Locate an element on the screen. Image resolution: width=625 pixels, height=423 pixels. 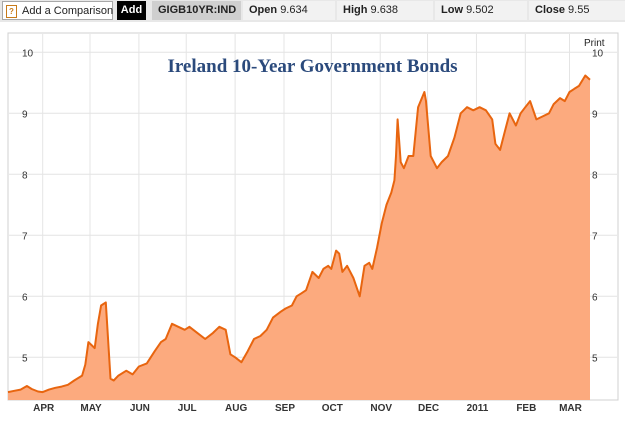
x-tick-label: JUL is located at coordinates (187, 408).